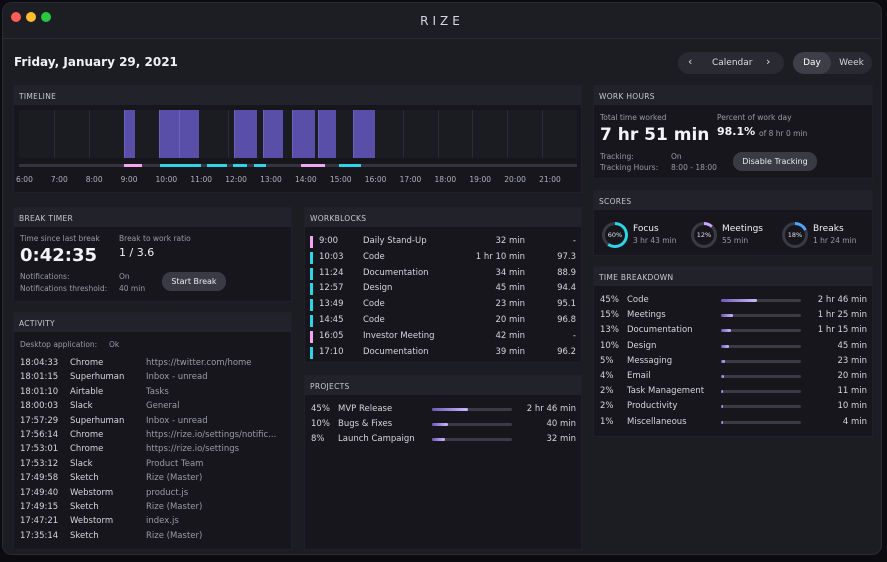 The image size is (887, 562). Describe the element at coordinates (852, 376) in the screenshot. I see `breakdown-duration: 20 min` at that location.